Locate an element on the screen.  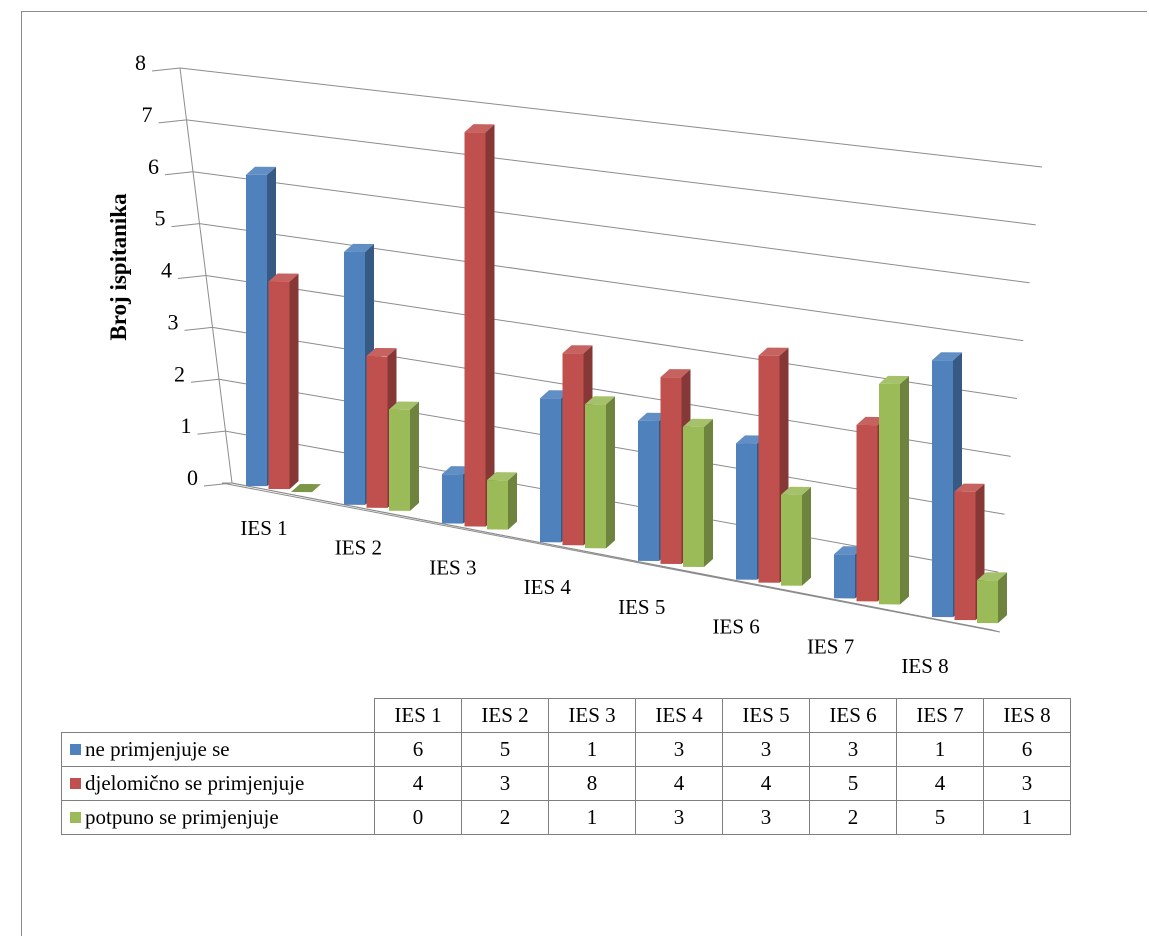
y-tick-label: 7 is located at coordinates (147, 114).